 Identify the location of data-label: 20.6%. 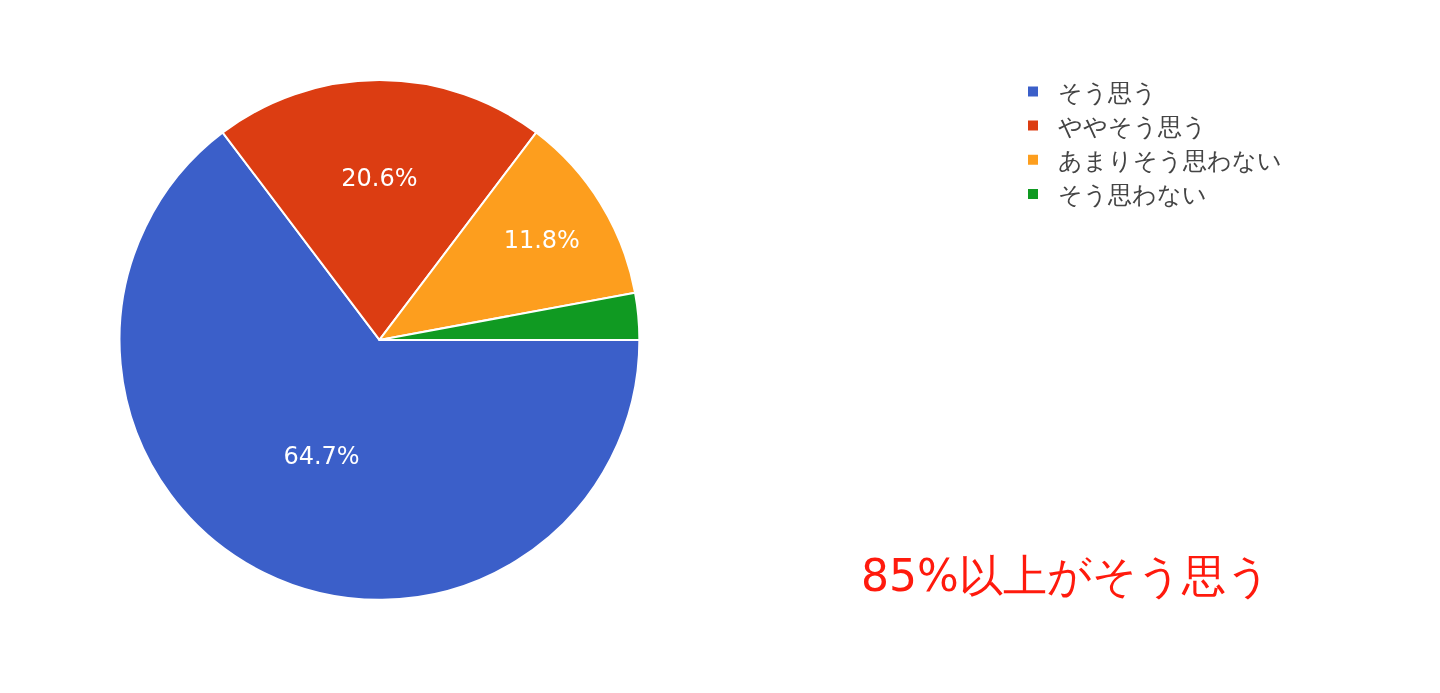
(379, 177).